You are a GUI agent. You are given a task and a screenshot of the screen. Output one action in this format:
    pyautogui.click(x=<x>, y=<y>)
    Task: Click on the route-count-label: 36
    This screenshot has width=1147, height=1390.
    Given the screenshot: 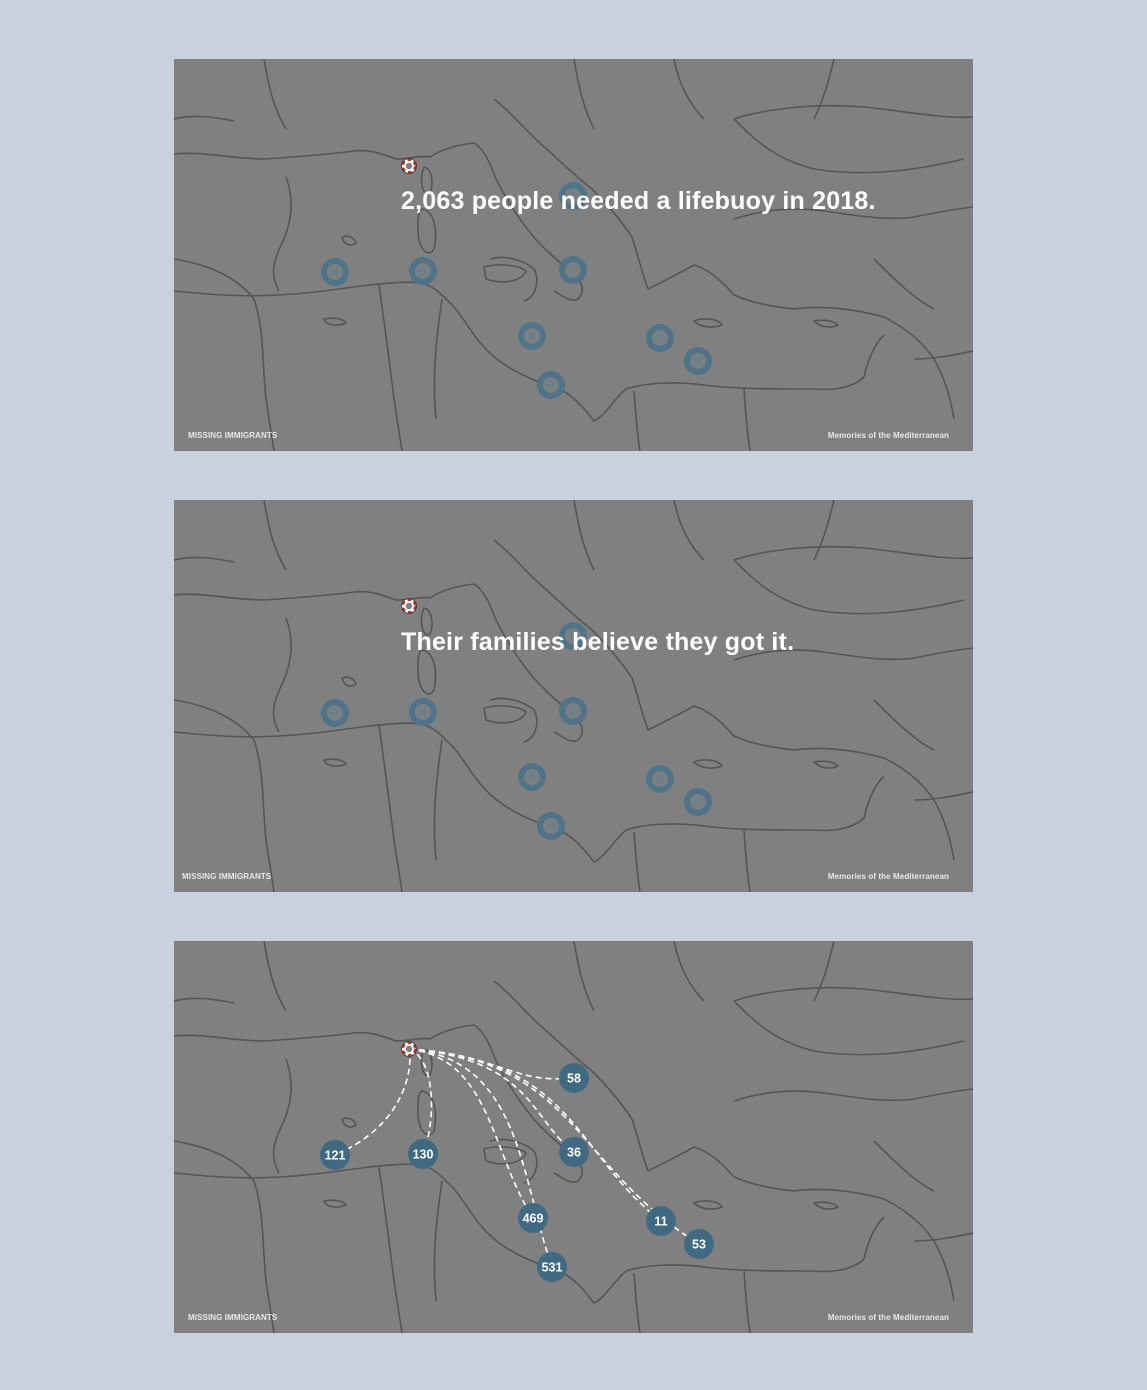 What is the action you would take?
    pyautogui.click(x=574, y=1153)
    